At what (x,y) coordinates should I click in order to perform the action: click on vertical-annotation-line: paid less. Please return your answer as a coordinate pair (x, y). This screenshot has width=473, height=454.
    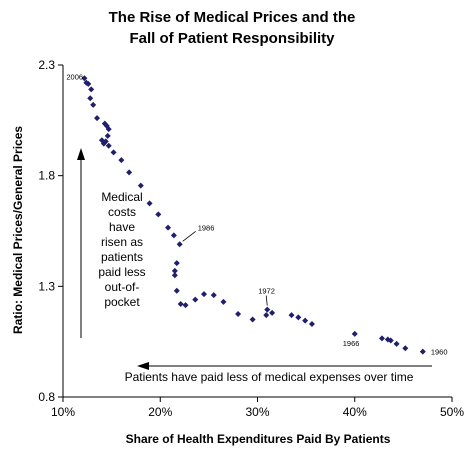
    Looking at the image, I should click on (121, 272).